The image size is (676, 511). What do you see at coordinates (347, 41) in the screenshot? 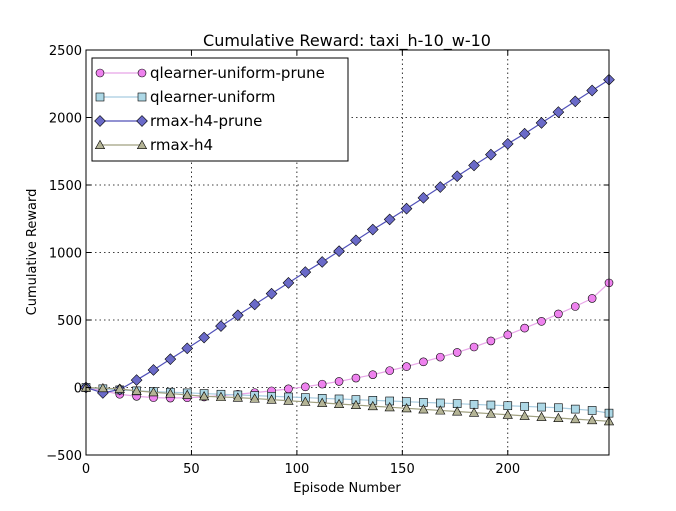
I see `chart-title: Cumulative Reward: taxi_h-10_w-10` at bounding box center [347, 41].